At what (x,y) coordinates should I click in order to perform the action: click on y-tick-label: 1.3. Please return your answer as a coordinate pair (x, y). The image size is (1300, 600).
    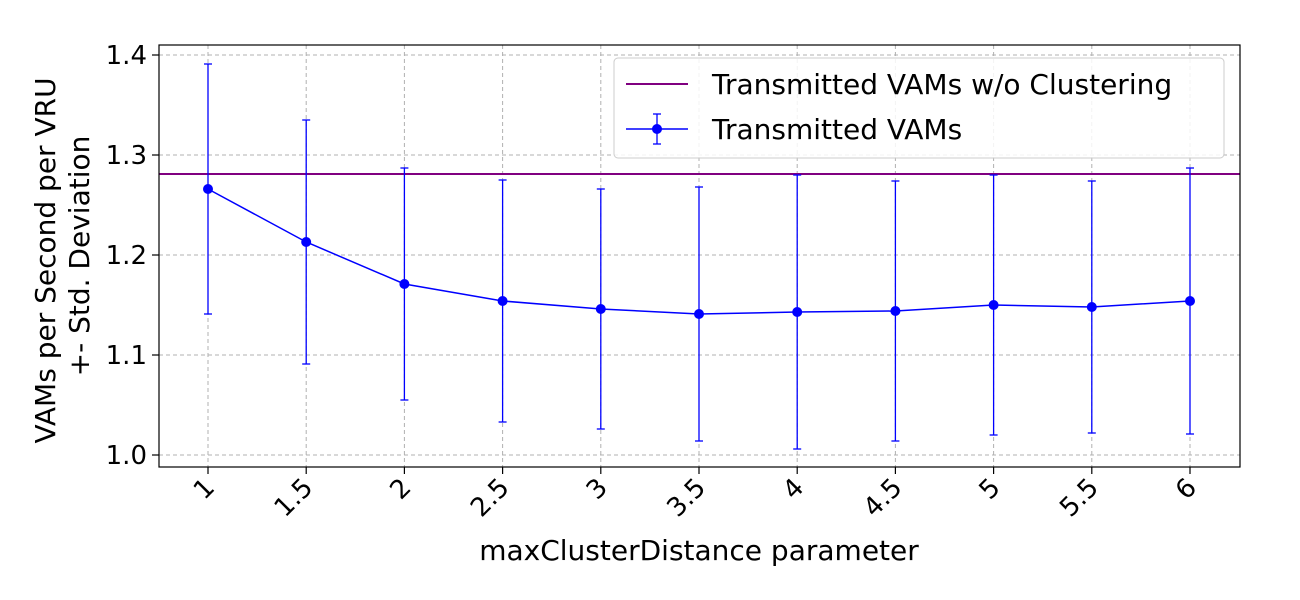
    Looking at the image, I should click on (126, 156).